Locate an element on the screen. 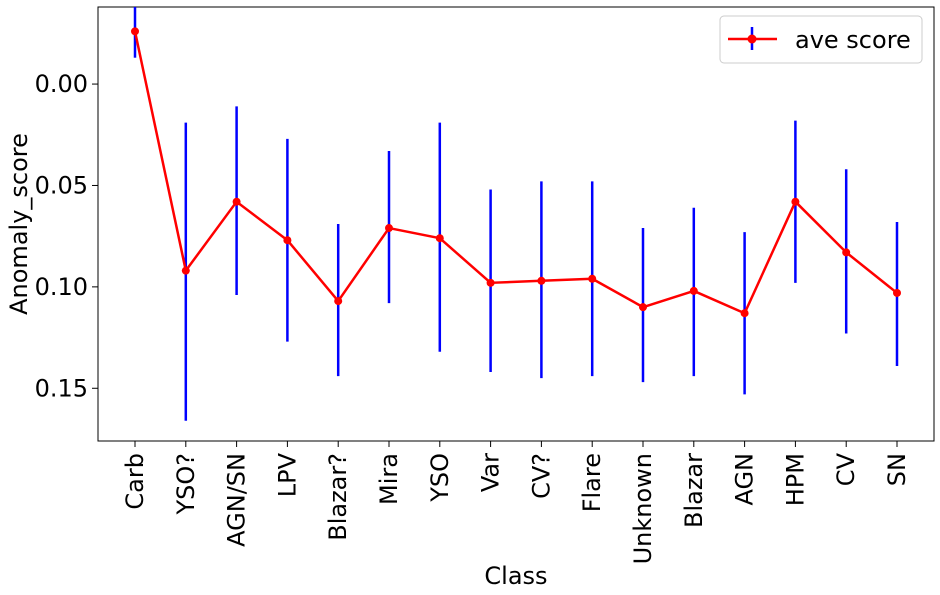  x-tick-label: YSO is located at coordinates (440, 478).